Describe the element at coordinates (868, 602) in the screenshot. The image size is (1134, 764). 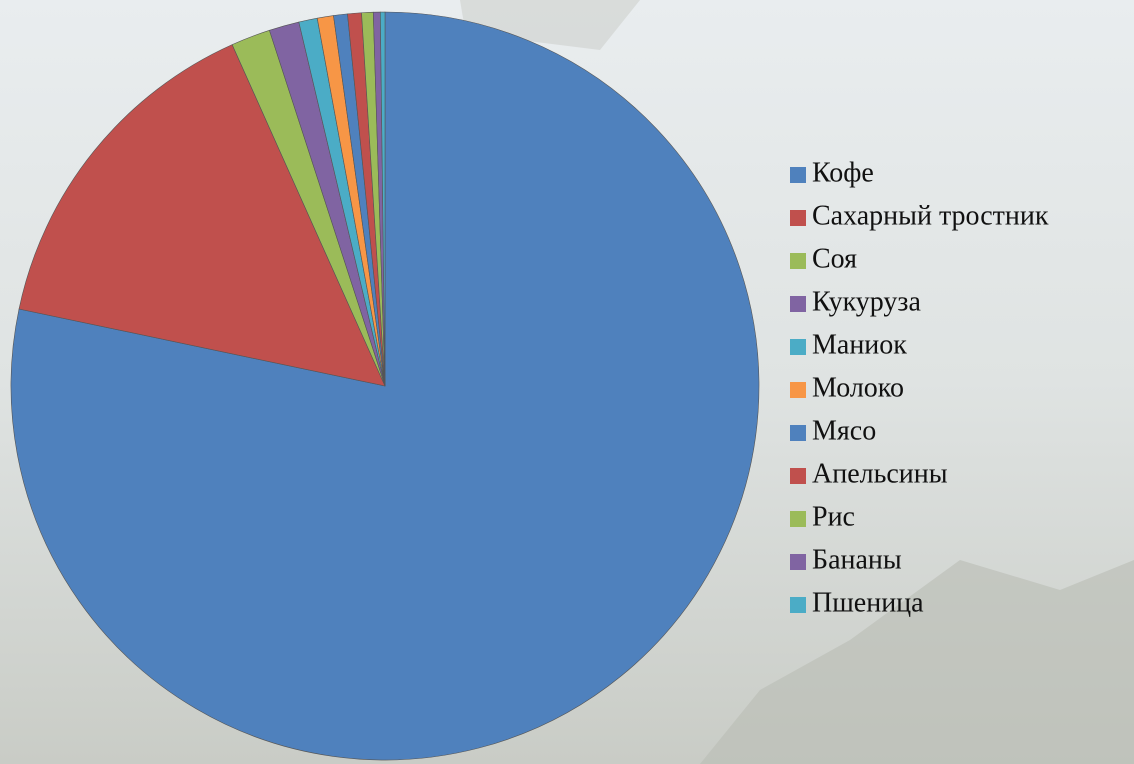
I see `legend-label: Пшеница` at that location.